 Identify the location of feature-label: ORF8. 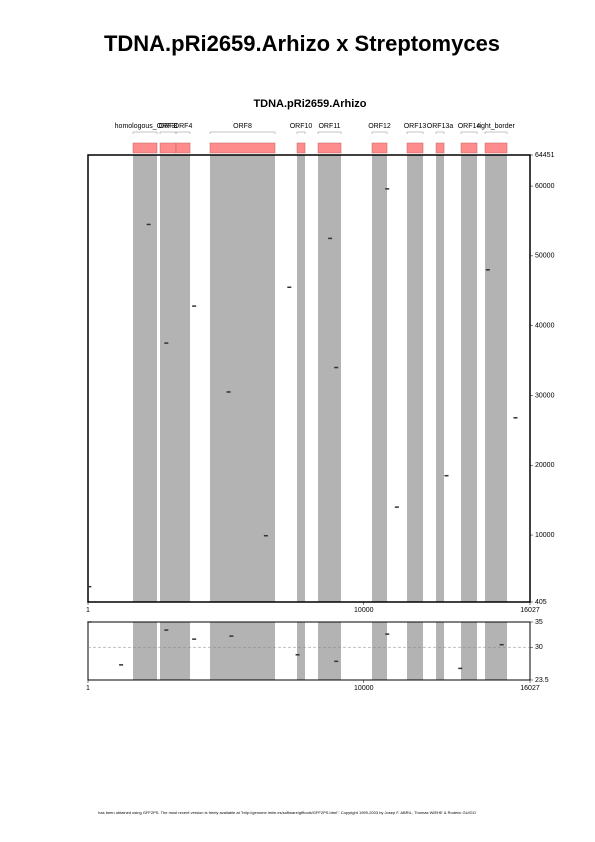
(242, 126).